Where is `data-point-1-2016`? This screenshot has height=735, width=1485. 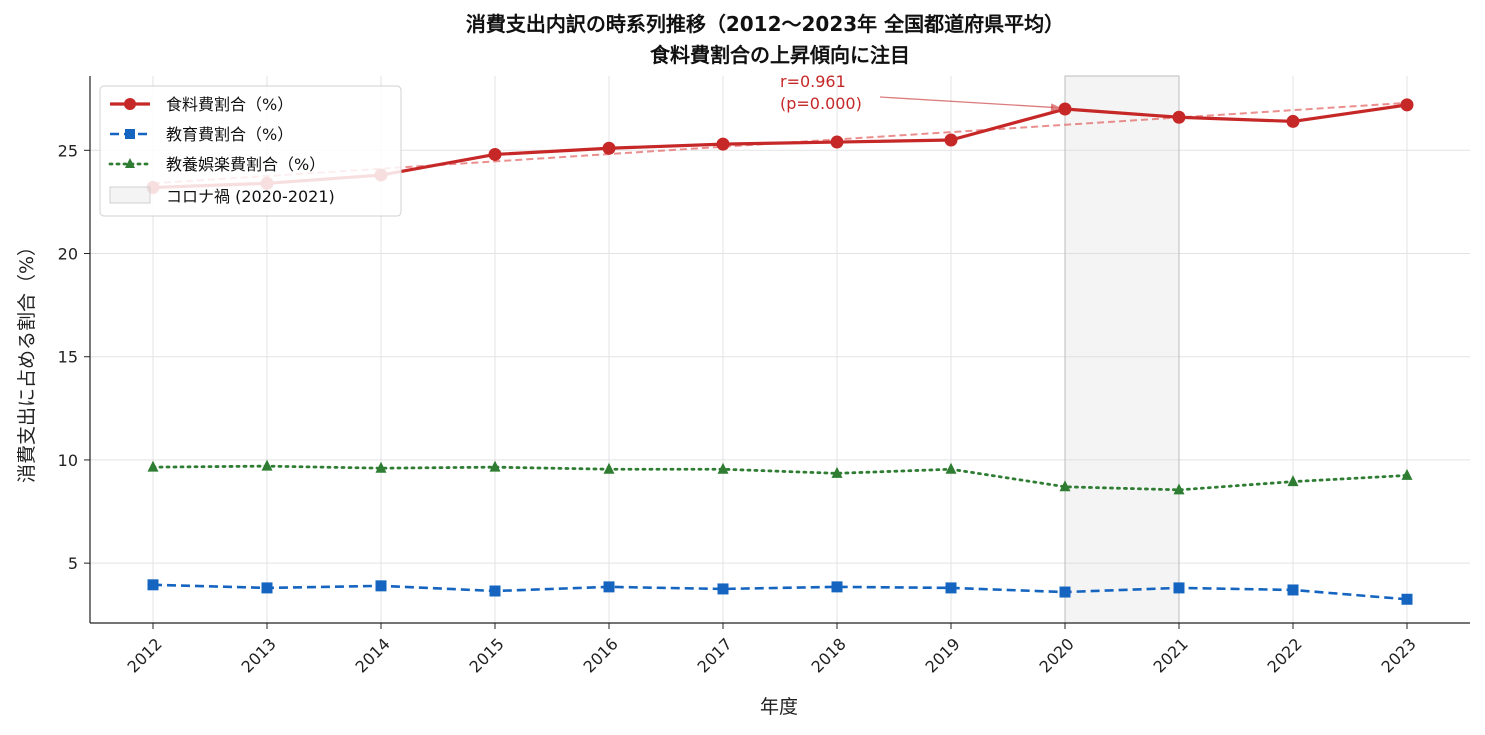
data-point-1-2016 is located at coordinates (609, 587).